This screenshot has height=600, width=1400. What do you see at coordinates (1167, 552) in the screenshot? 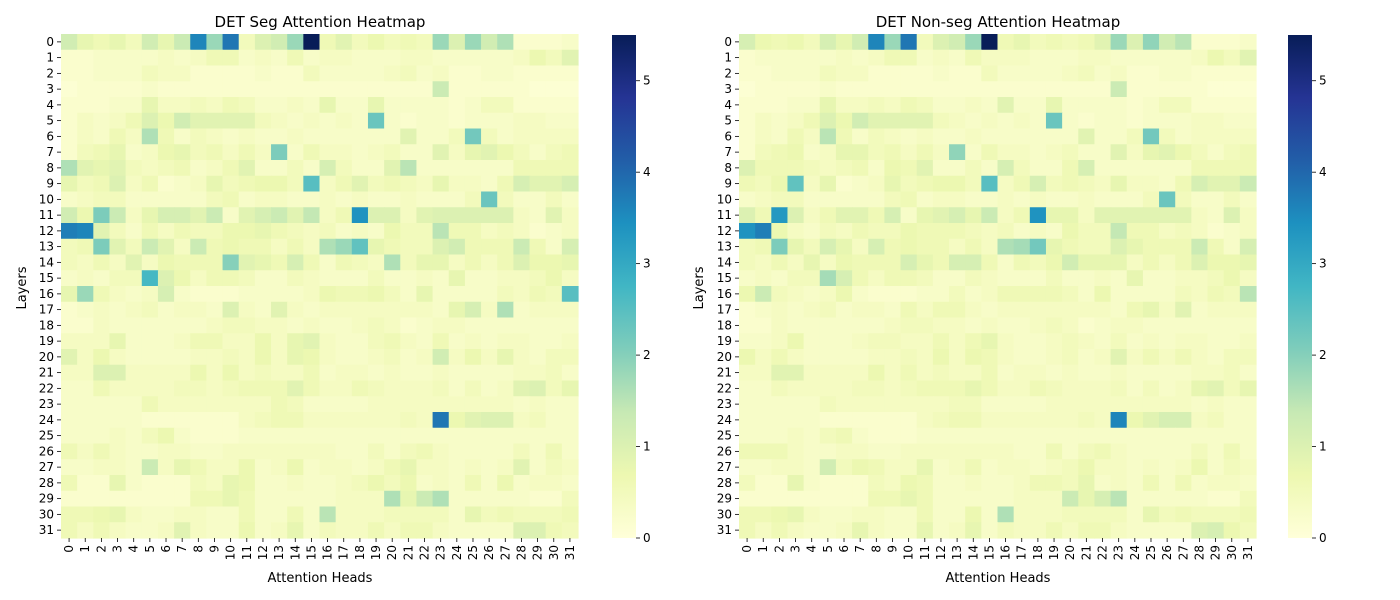
I see `x-tick-label: 26` at bounding box center [1167, 552].